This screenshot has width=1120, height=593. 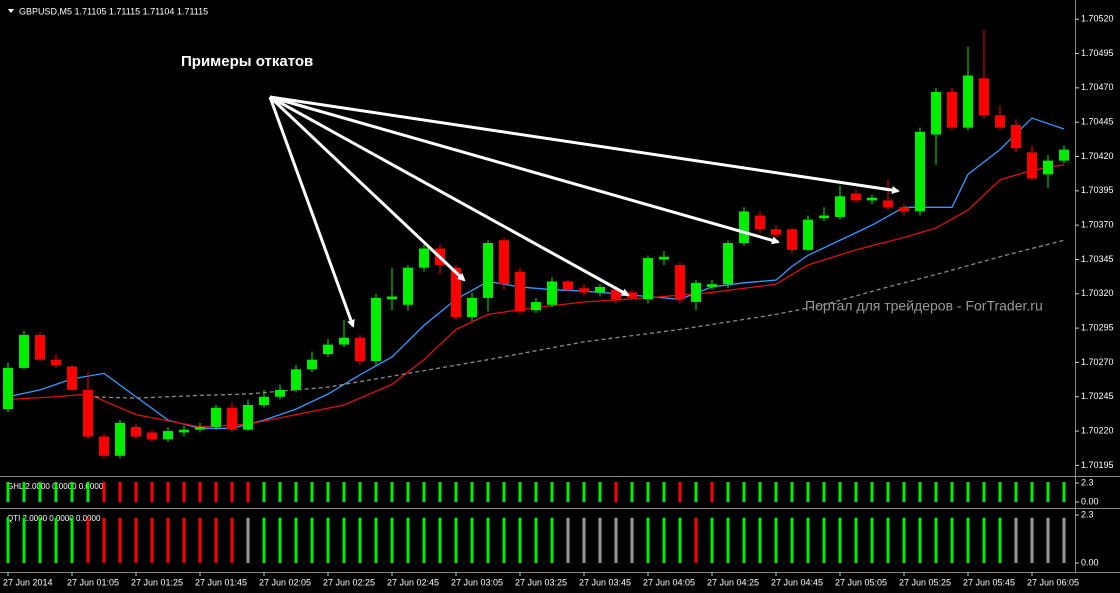 I want to click on y-tick-label: 1.70470, so click(x=1097, y=87).